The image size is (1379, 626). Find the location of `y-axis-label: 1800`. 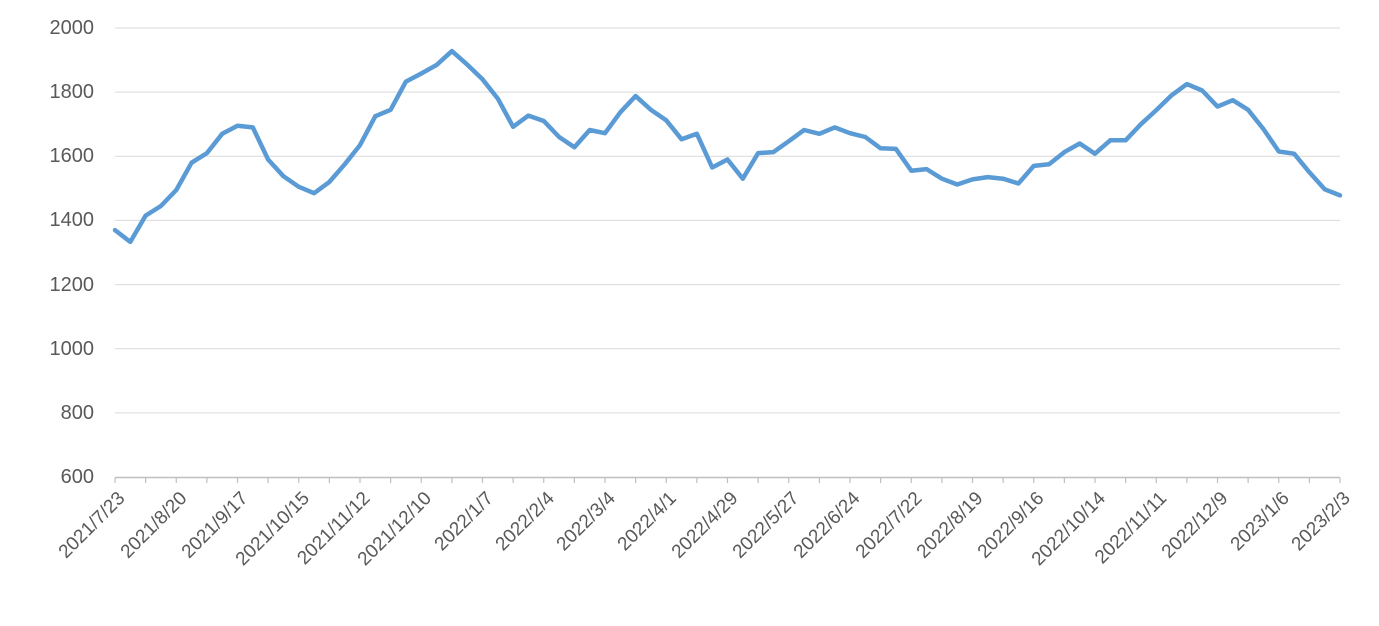

y-axis-label: 1800 is located at coordinates (72, 92).